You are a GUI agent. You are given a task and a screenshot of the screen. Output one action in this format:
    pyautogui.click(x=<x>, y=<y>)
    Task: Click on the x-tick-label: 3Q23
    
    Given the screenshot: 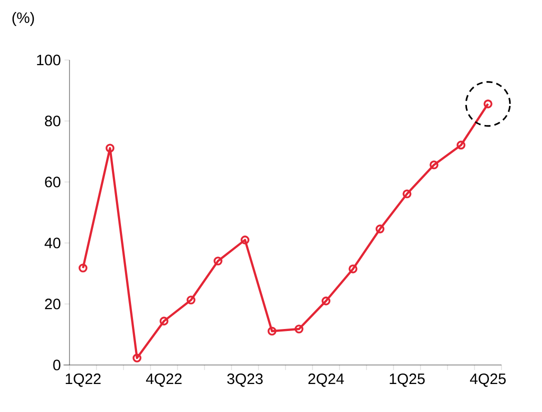 What is the action you would take?
    pyautogui.click(x=245, y=380)
    